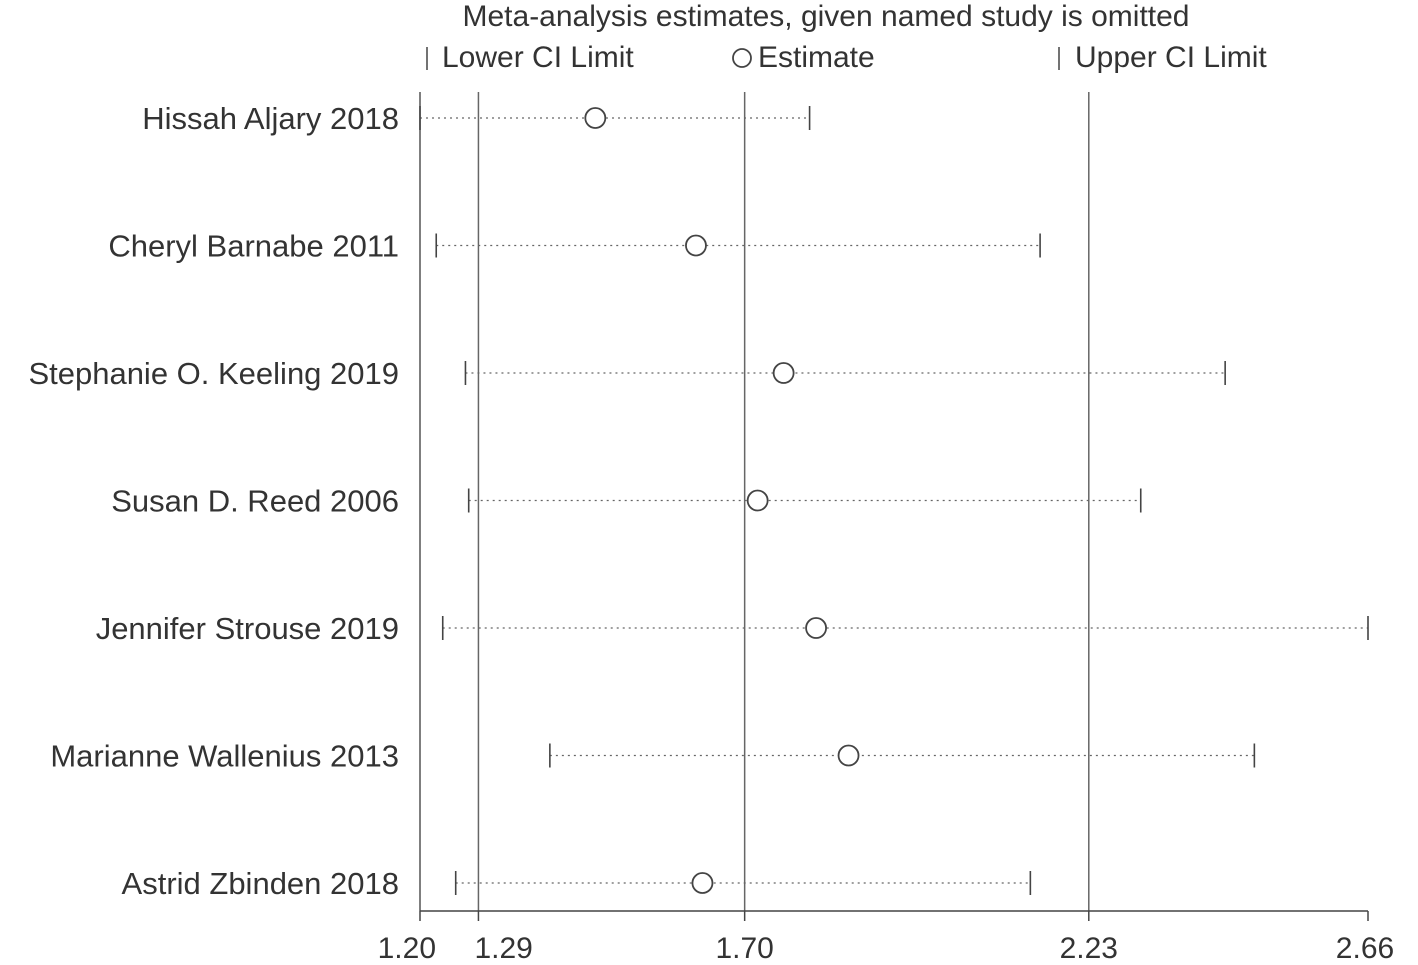 This screenshot has height=965, width=1418. What do you see at coordinates (577, 883) in the screenshot?
I see `study-row: Astrid Zbinden 2018` at bounding box center [577, 883].